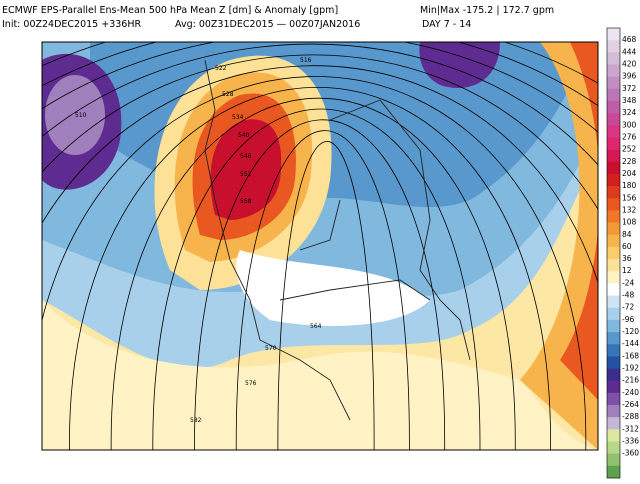 The image size is (640, 484). I want to click on colorbar-label: 348, so click(629, 100).